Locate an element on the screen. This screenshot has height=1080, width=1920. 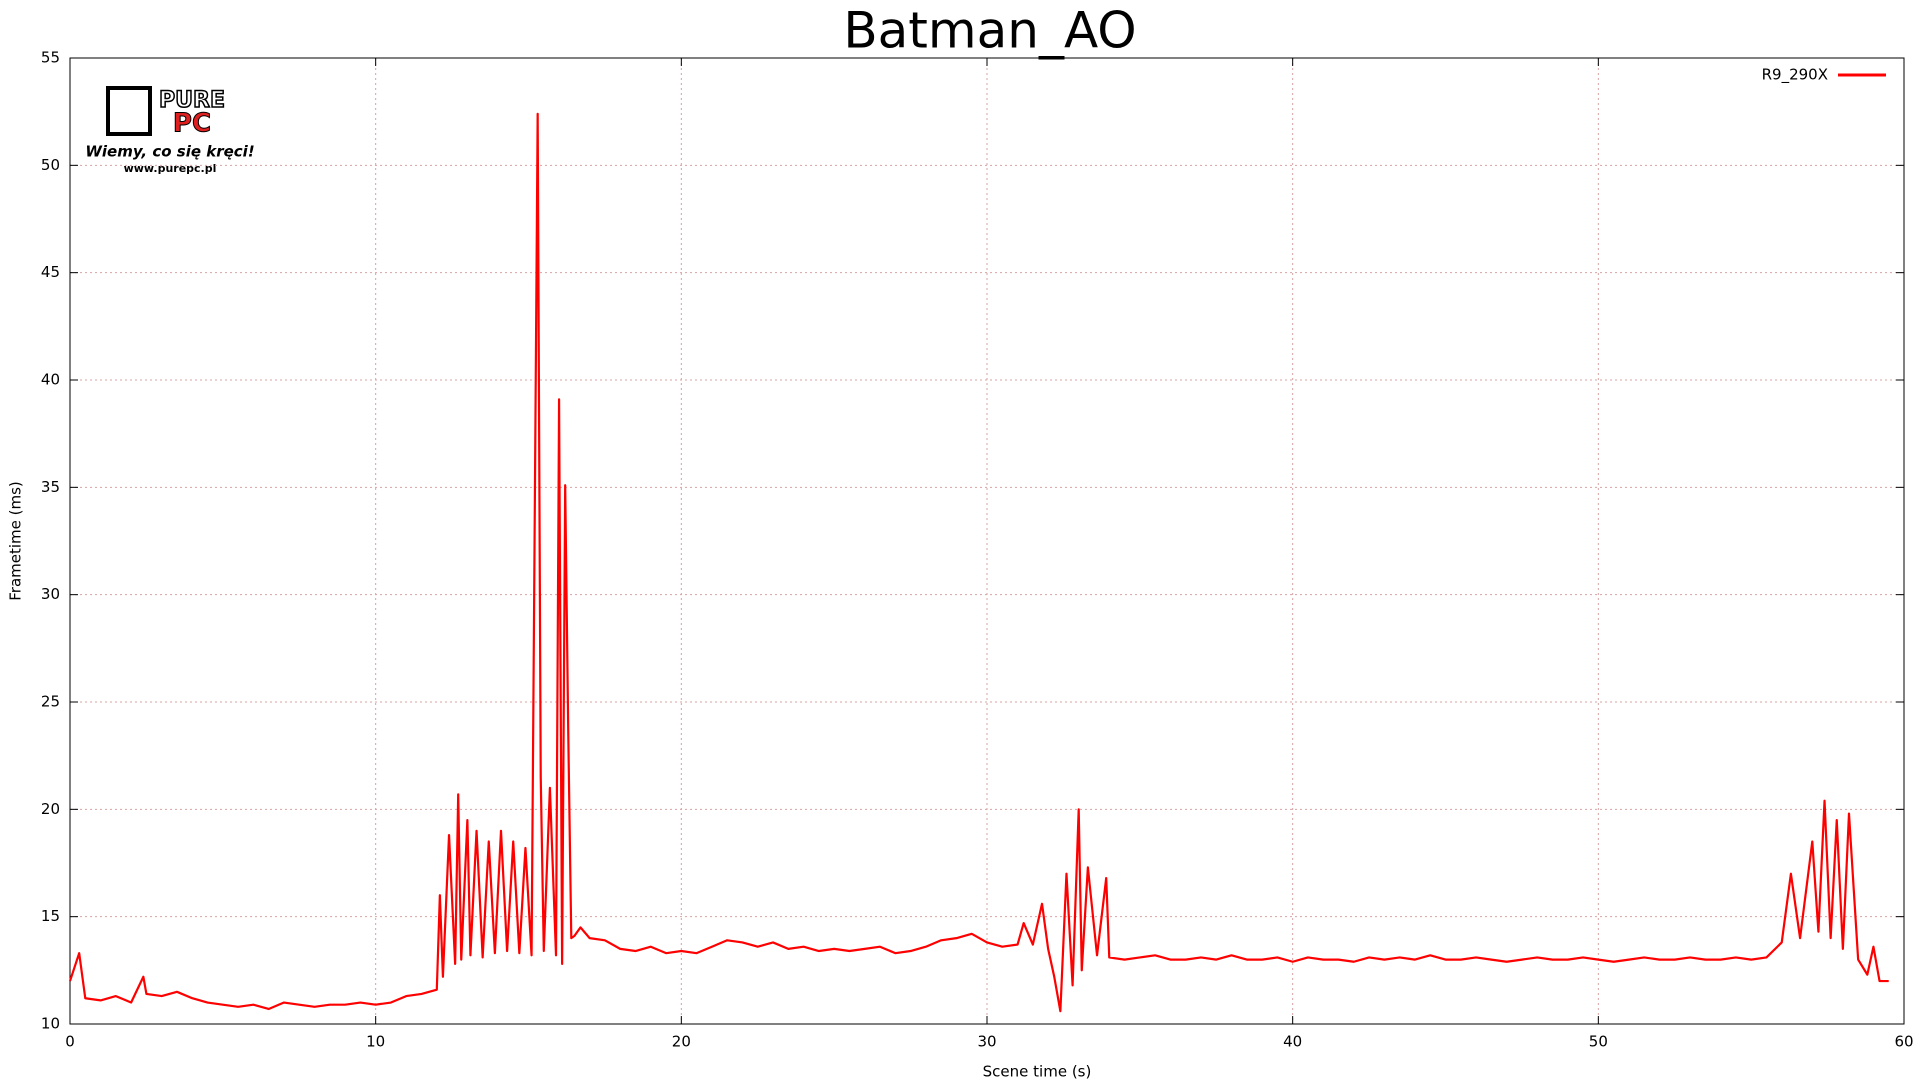
chart-title: Batman_AO is located at coordinates (989, 31).